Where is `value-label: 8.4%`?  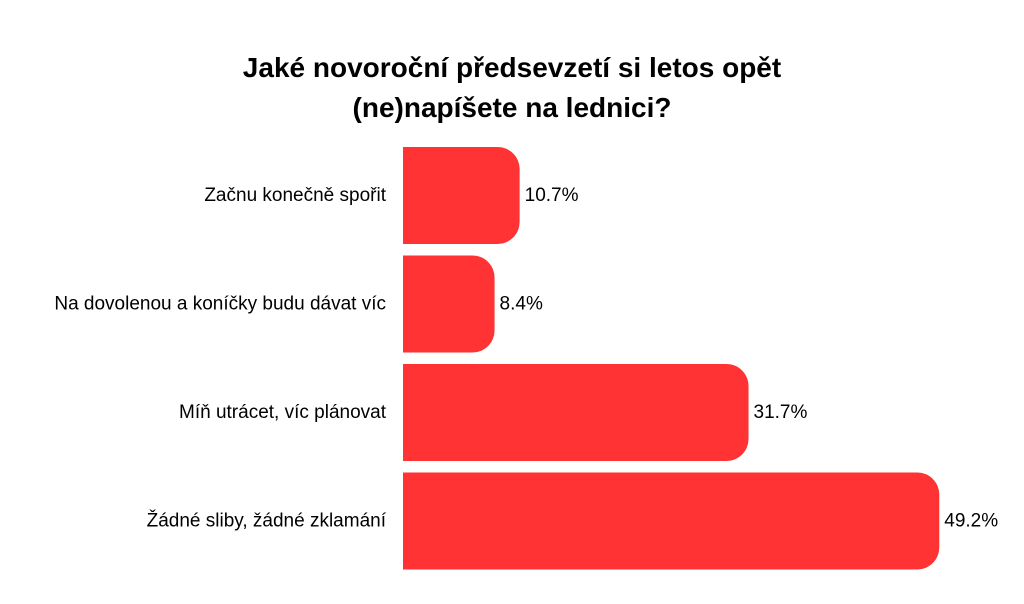
value-label: 8.4% is located at coordinates (521, 304).